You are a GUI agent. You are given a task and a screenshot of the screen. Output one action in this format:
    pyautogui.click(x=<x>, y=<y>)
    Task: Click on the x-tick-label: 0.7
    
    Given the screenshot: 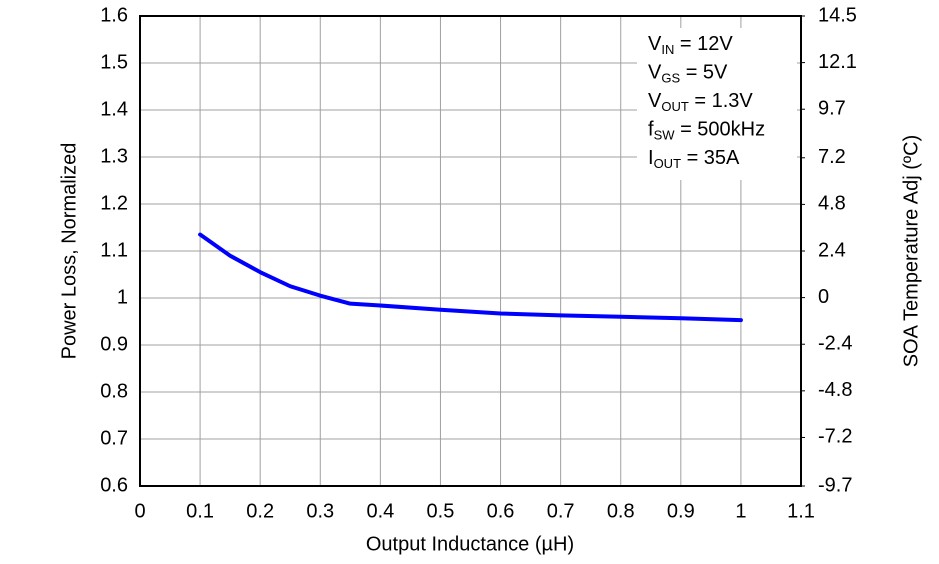 What is the action you would take?
    pyautogui.click(x=561, y=511)
    